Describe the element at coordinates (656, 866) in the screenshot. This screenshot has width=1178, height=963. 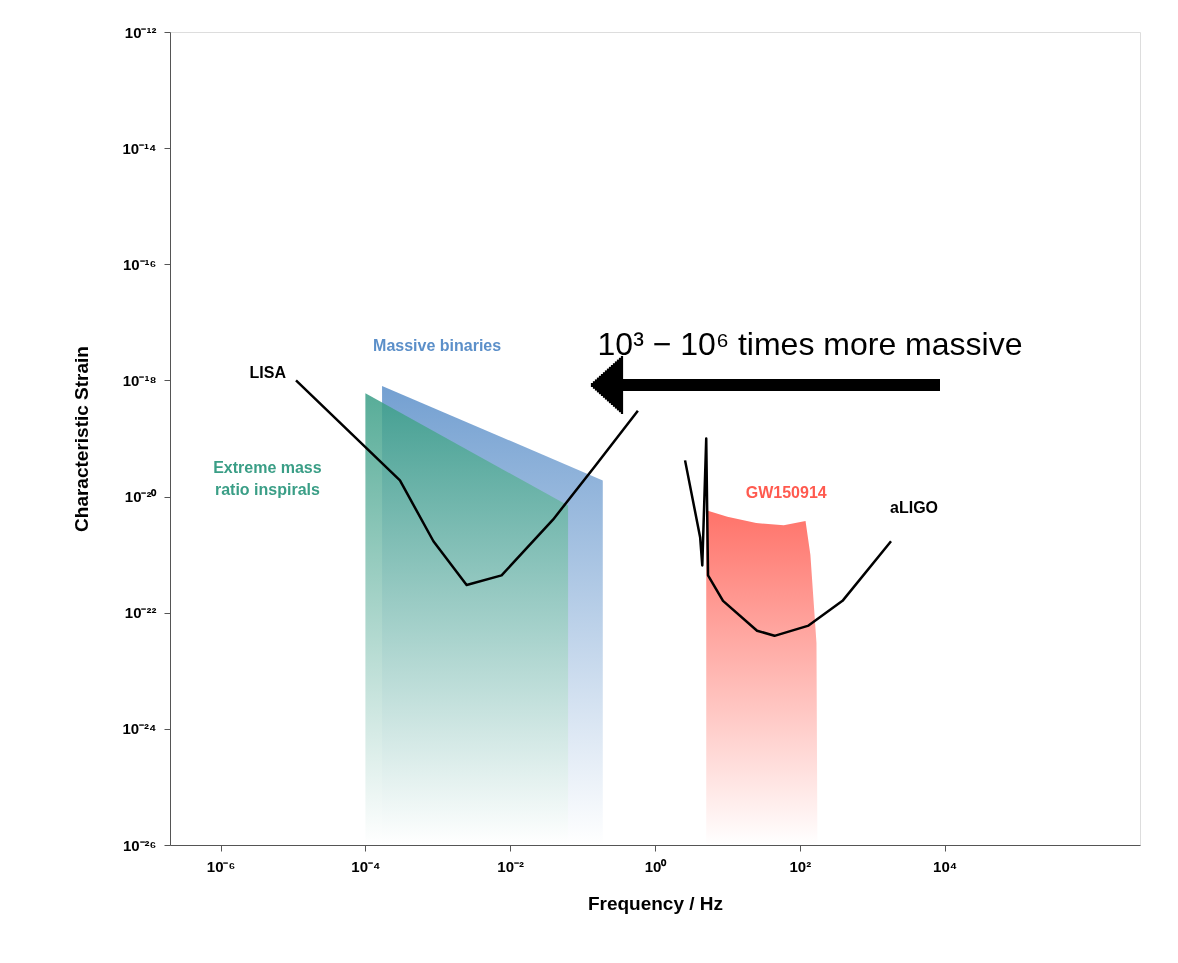
I see `x-tick-label: 10⁰` at that location.